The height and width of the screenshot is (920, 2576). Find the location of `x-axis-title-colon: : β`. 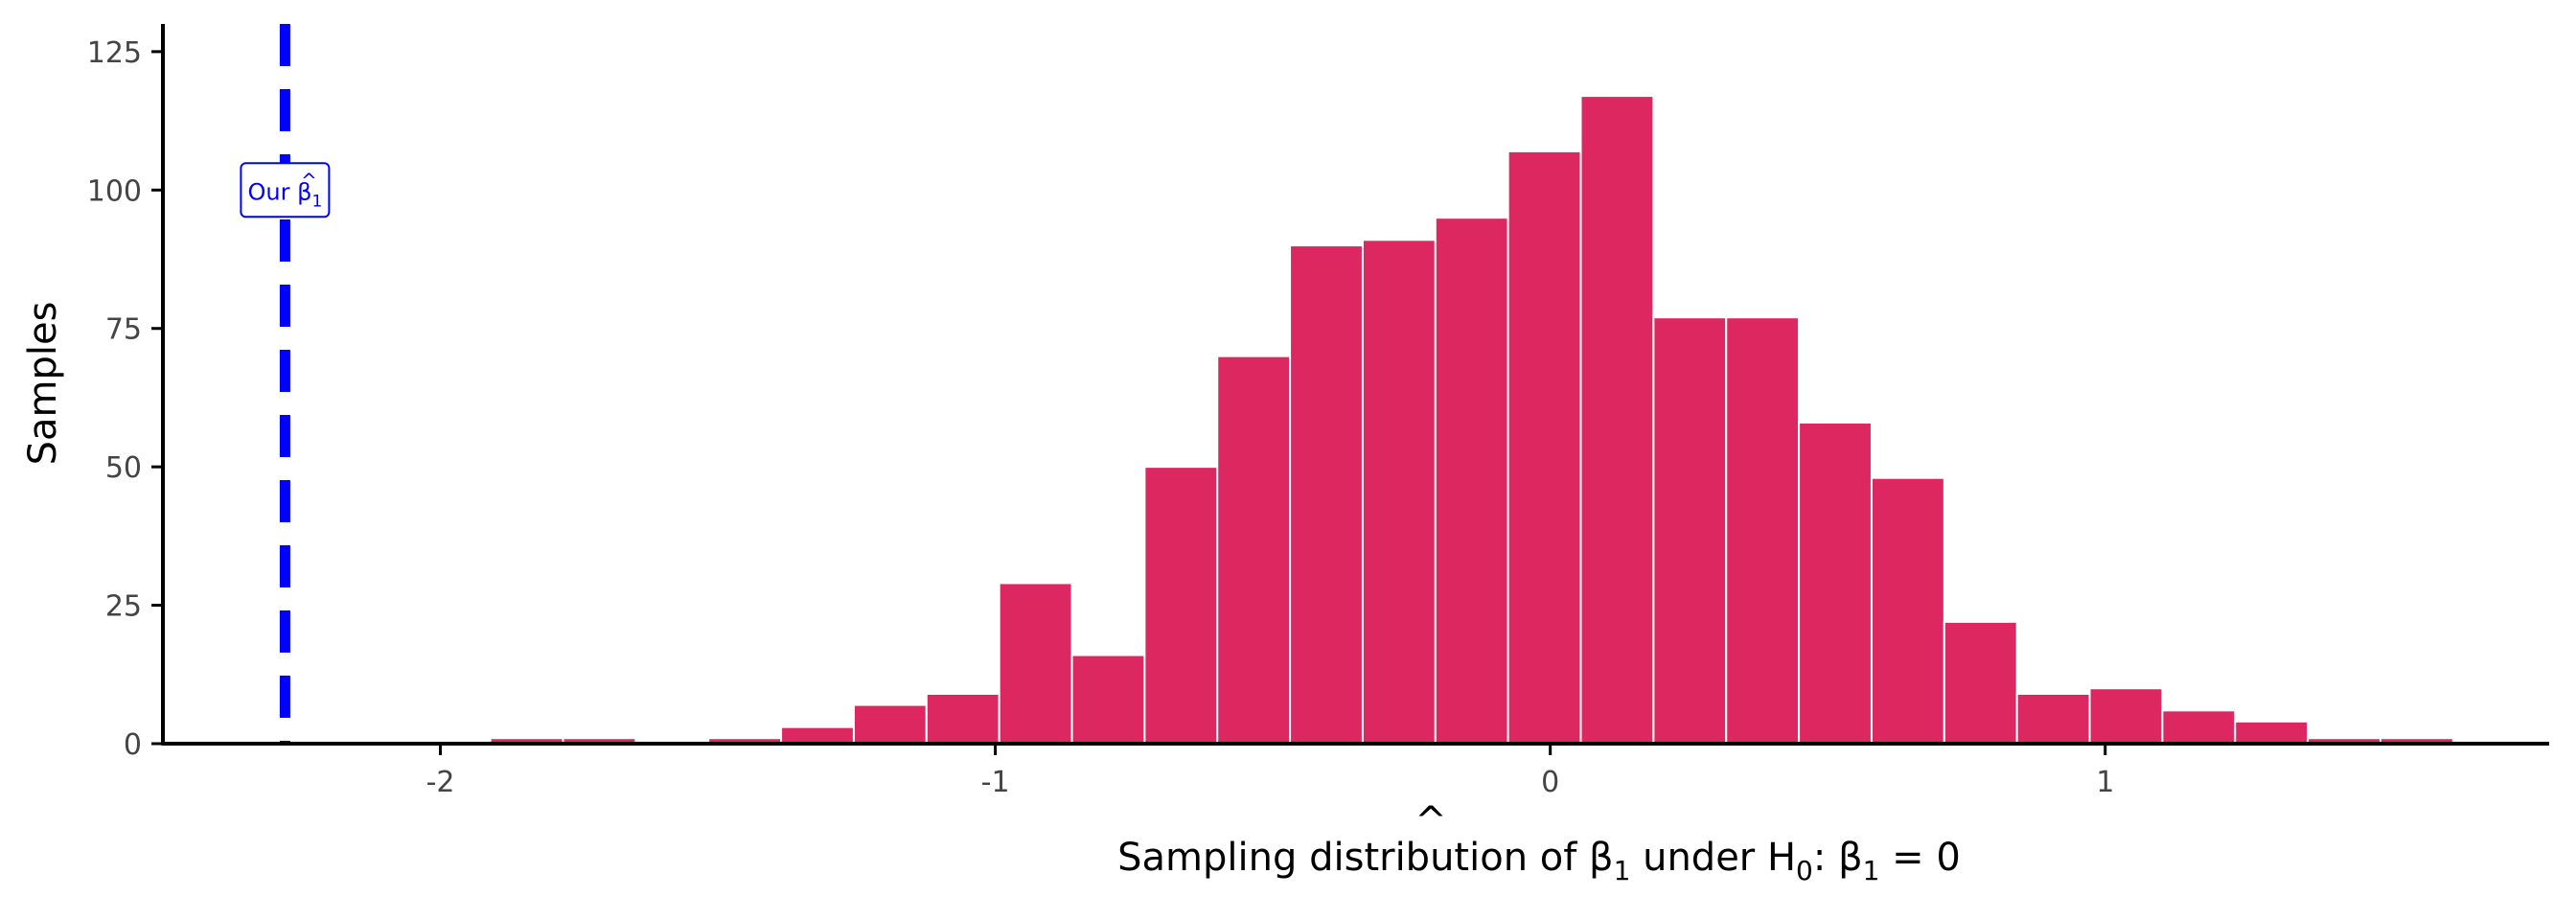

x-axis-title-colon: : β is located at coordinates (1838, 858).